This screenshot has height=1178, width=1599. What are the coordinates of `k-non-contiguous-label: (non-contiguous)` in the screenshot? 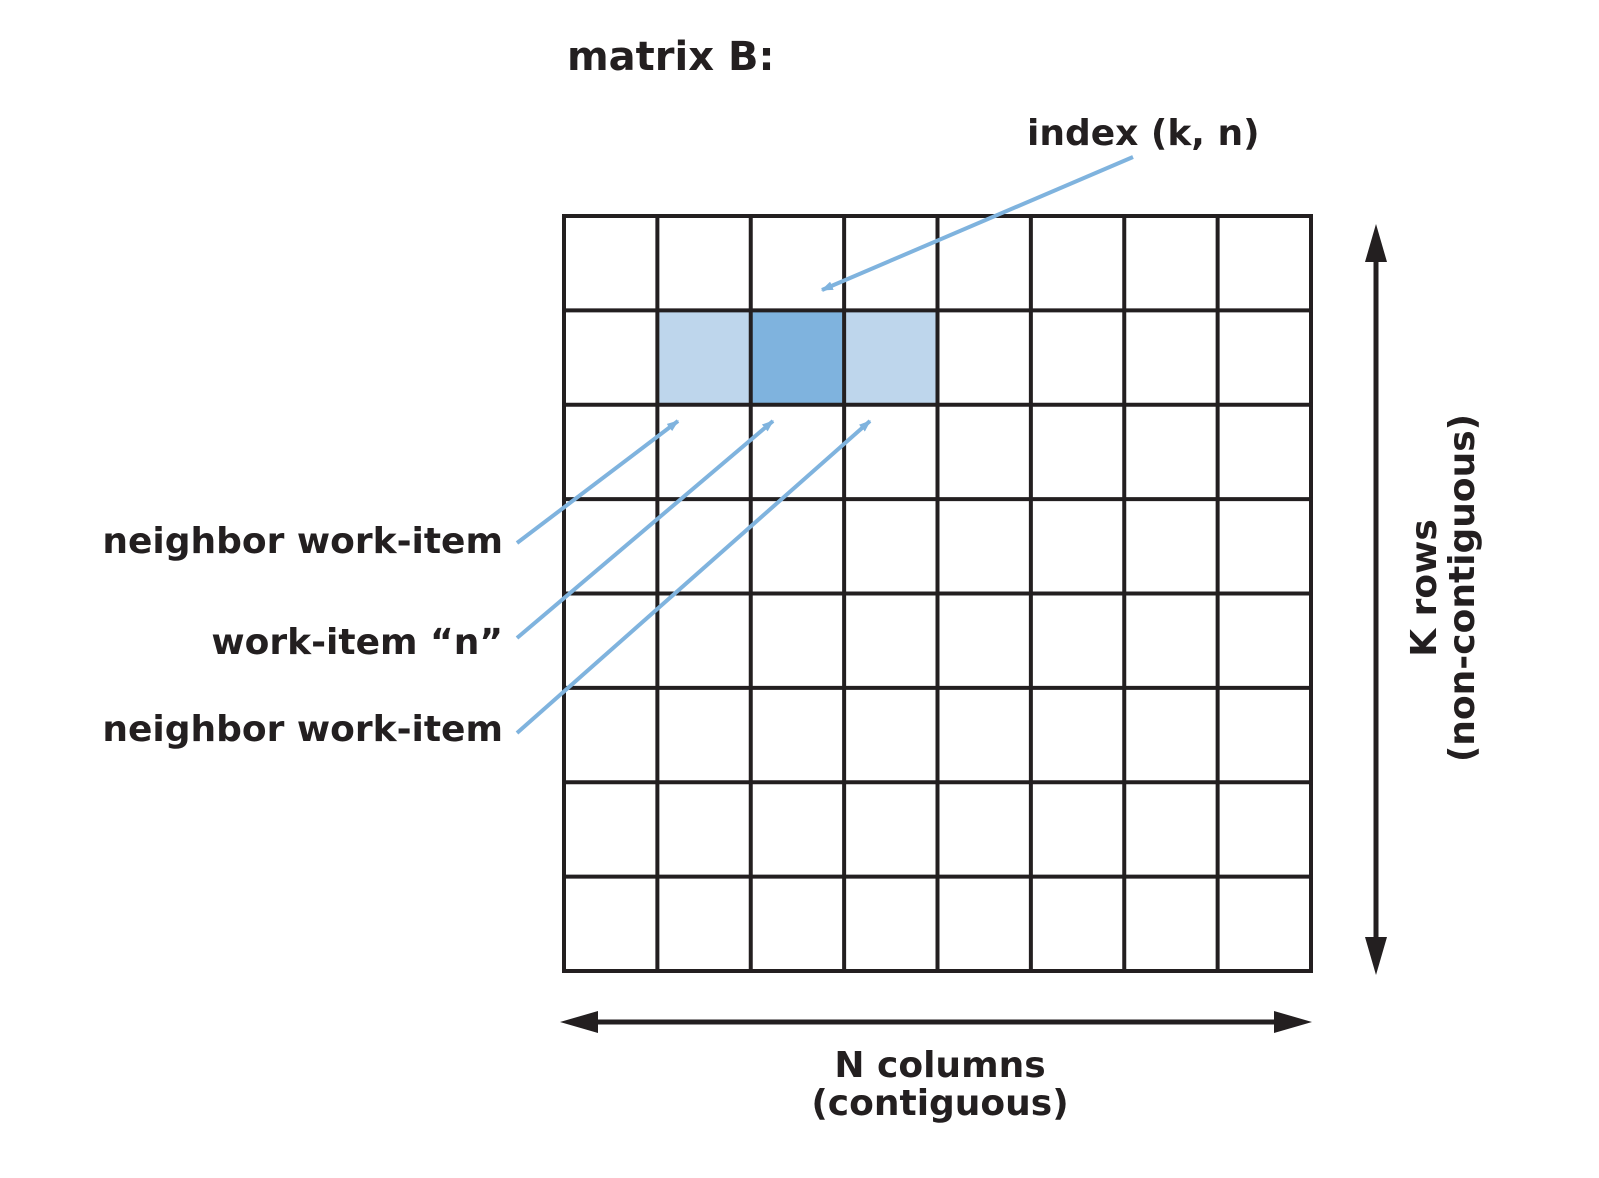 It's located at (1462, 588).